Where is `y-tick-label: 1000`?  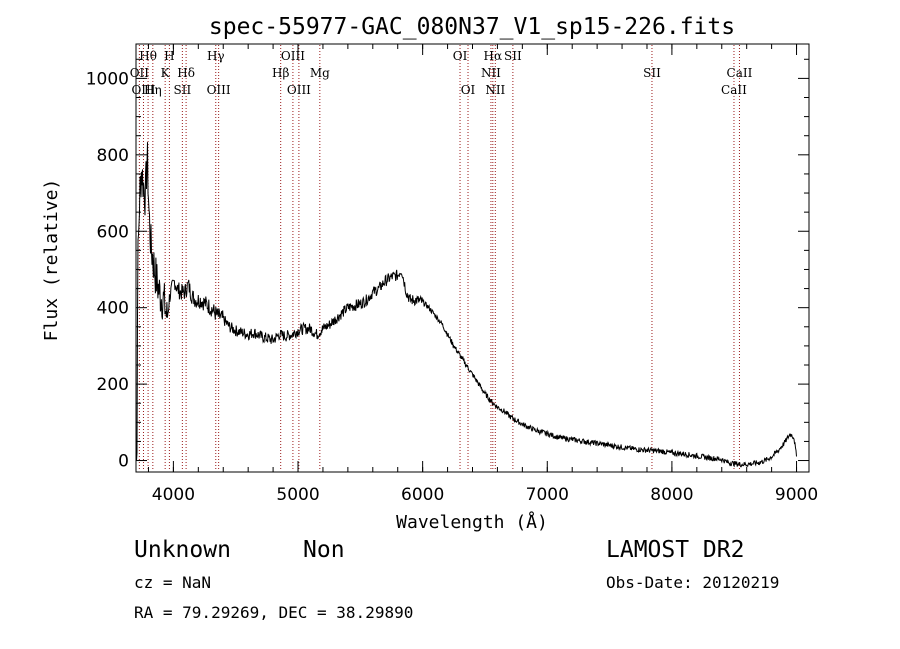
y-tick-label: 1000 is located at coordinates (107, 79).